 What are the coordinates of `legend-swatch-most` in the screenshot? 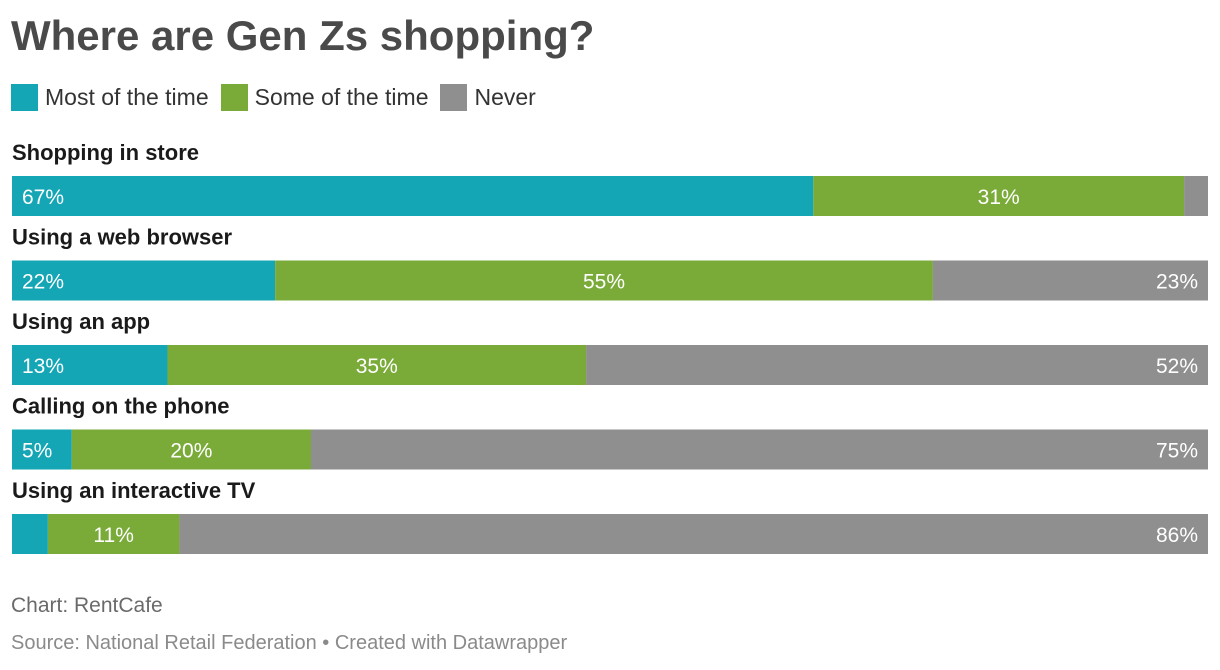 It's located at (24, 97).